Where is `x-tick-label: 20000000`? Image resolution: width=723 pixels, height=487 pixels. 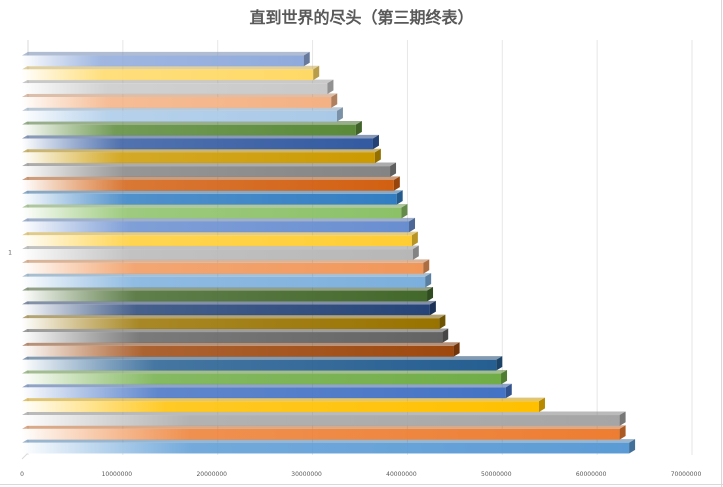
x-tick-label: 20000000 is located at coordinates (211, 474).